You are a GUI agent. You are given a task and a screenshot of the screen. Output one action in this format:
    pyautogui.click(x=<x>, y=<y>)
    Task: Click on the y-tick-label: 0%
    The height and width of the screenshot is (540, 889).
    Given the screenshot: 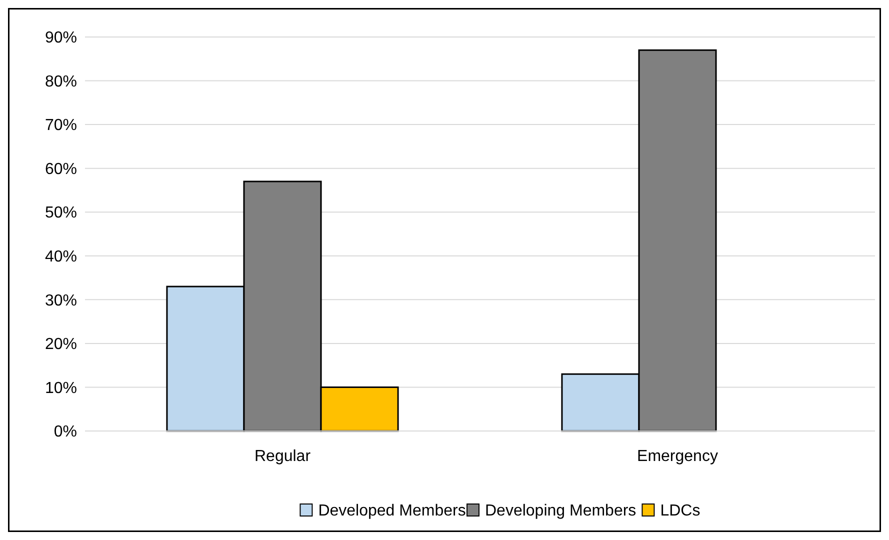 What is the action you would take?
    pyautogui.click(x=65, y=432)
    